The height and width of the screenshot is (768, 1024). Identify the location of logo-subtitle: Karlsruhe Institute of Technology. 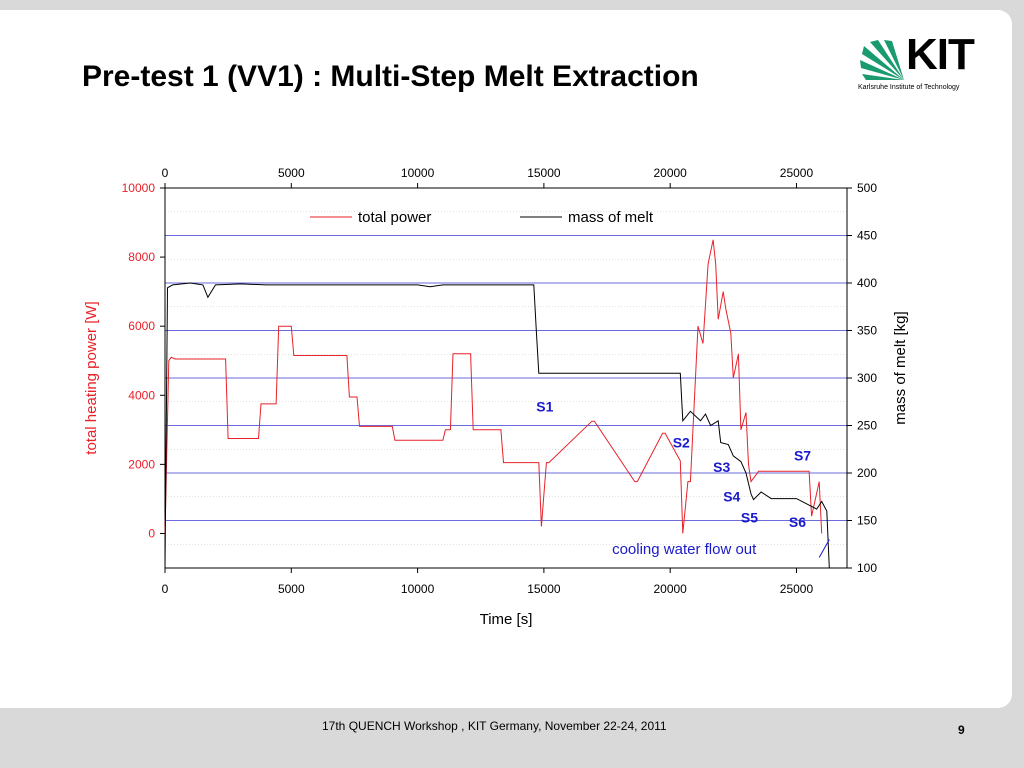
(909, 87).